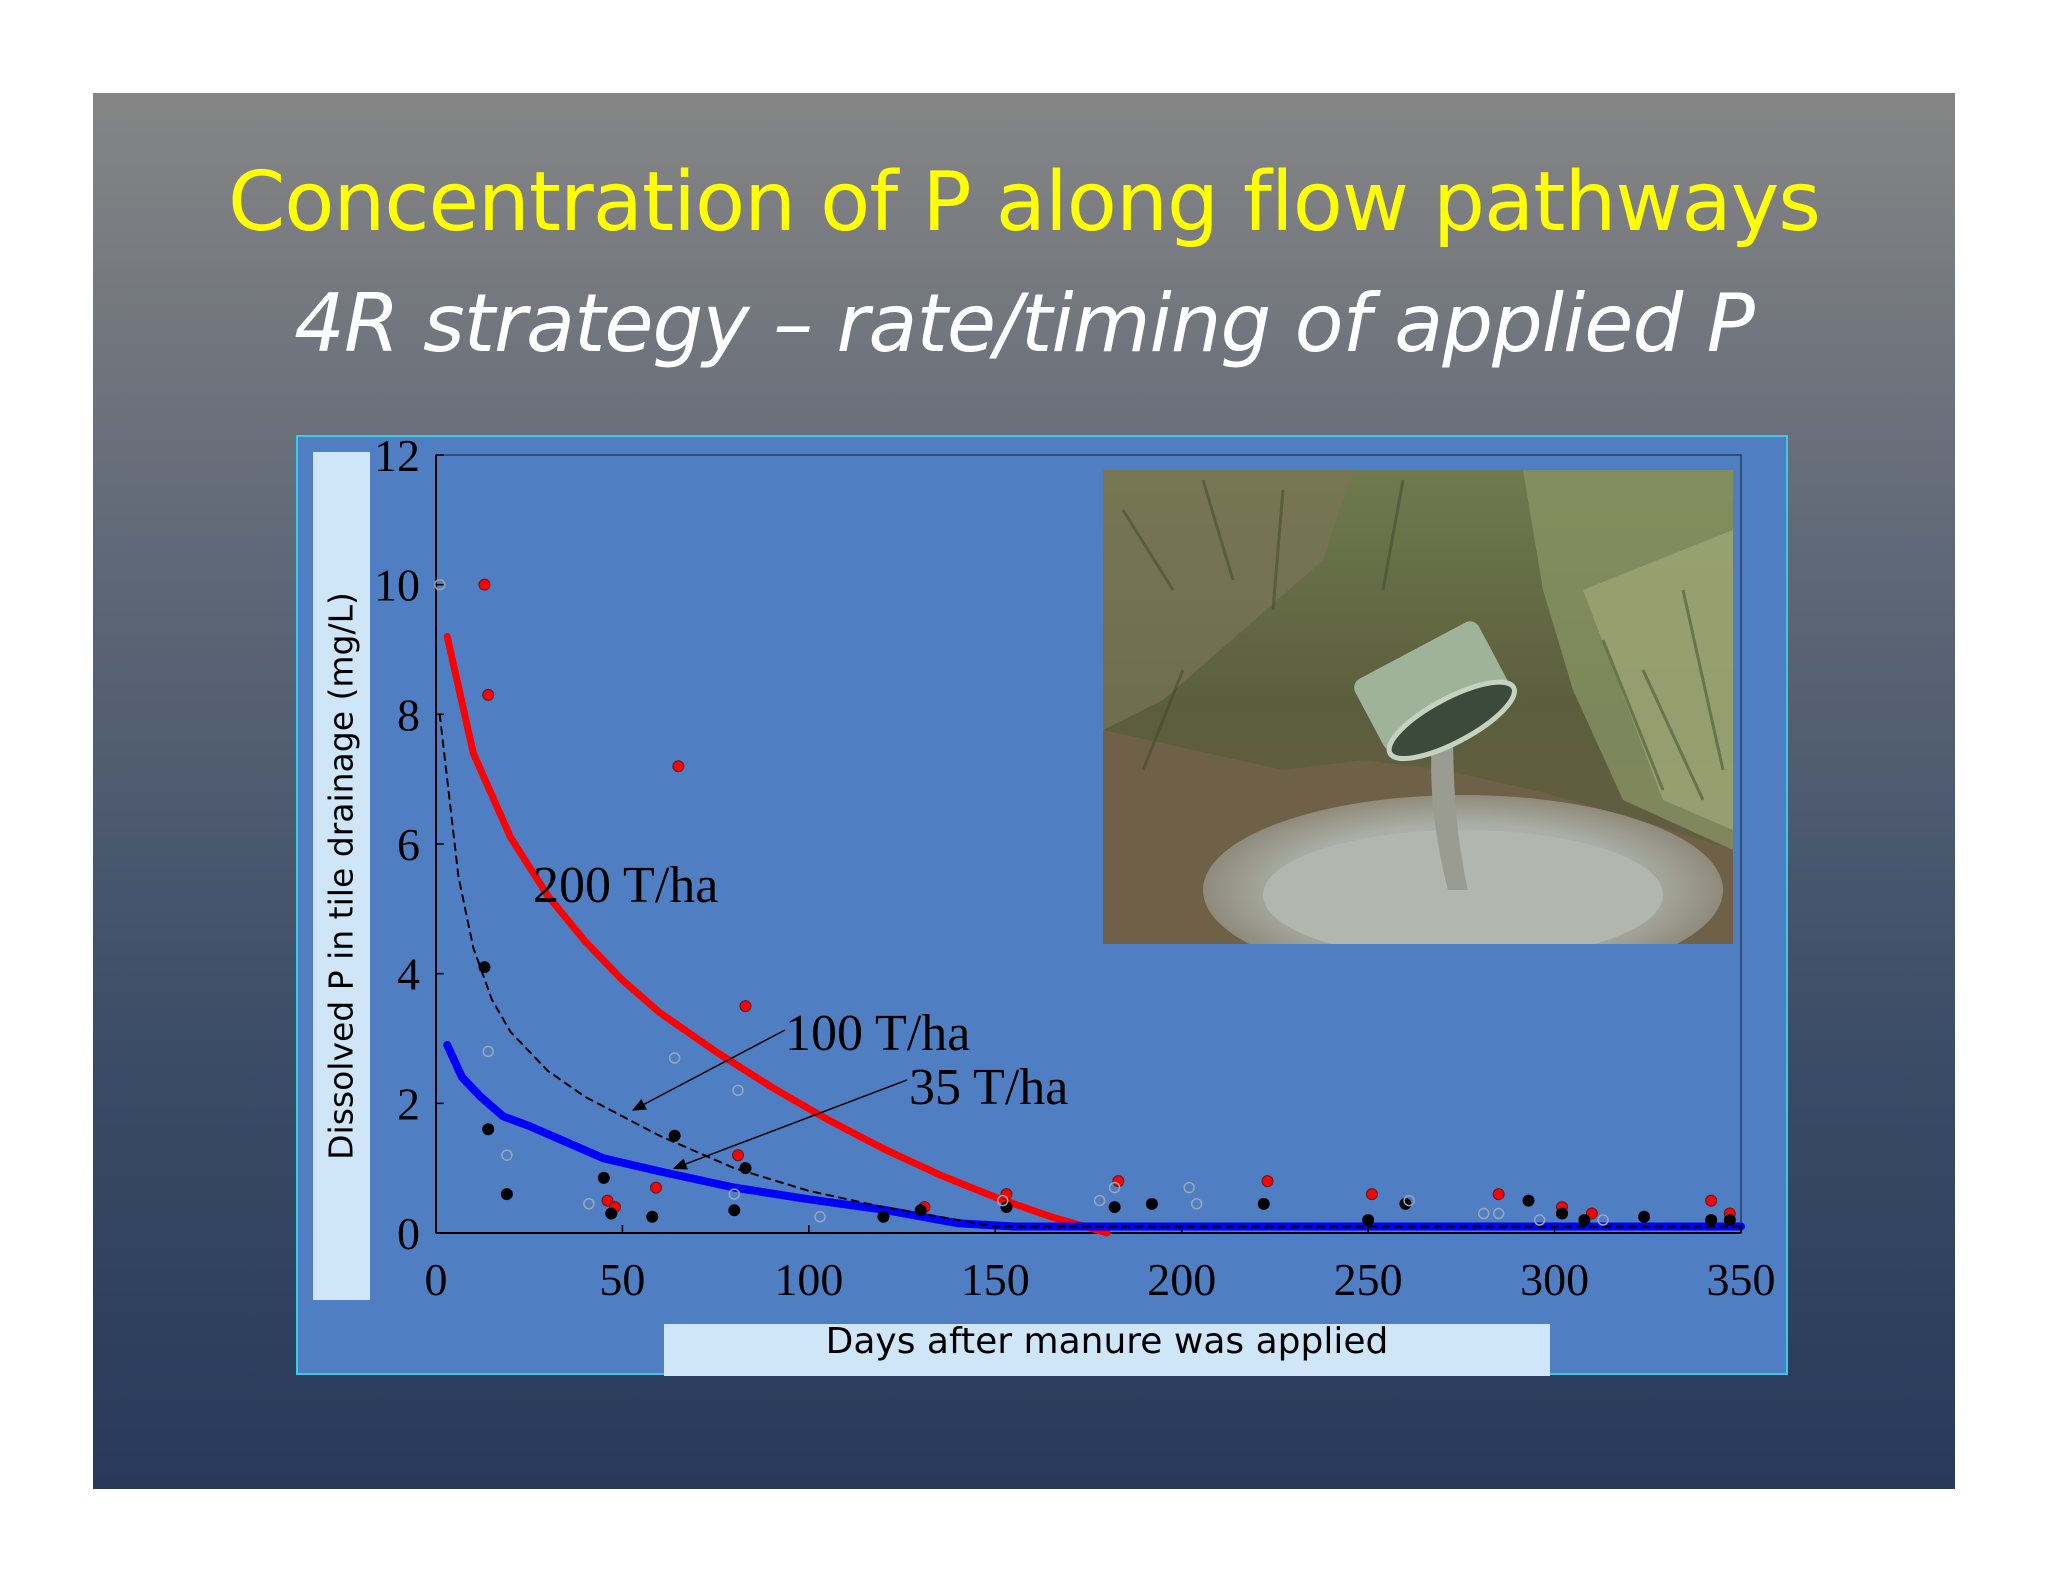 Image resolution: width=2048 pixels, height=1582 pixels. Describe the element at coordinates (1181, 1279) in the screenshot. I see `x-tick-label: 200` at that location.